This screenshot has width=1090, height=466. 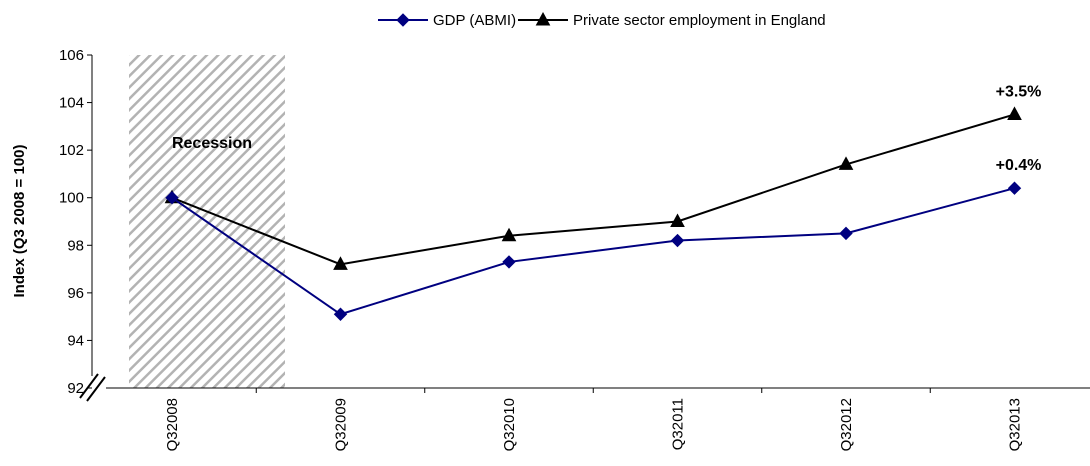 I want to click on y-tick-label: 100, so click(x=71, y=198).